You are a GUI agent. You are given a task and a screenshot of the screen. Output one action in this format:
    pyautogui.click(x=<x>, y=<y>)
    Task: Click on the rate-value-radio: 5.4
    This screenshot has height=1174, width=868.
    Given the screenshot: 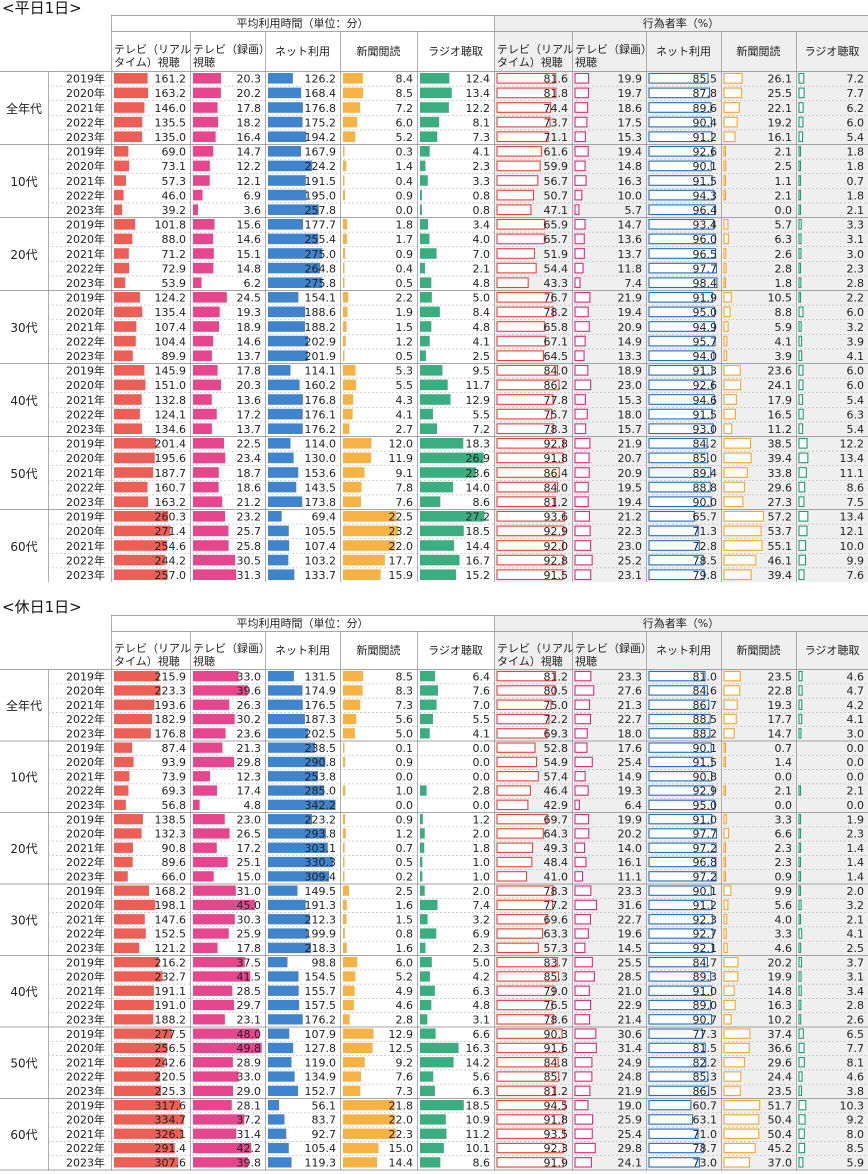 What is the action you would take?
    pyautogui.click(x=856, y=400)
    